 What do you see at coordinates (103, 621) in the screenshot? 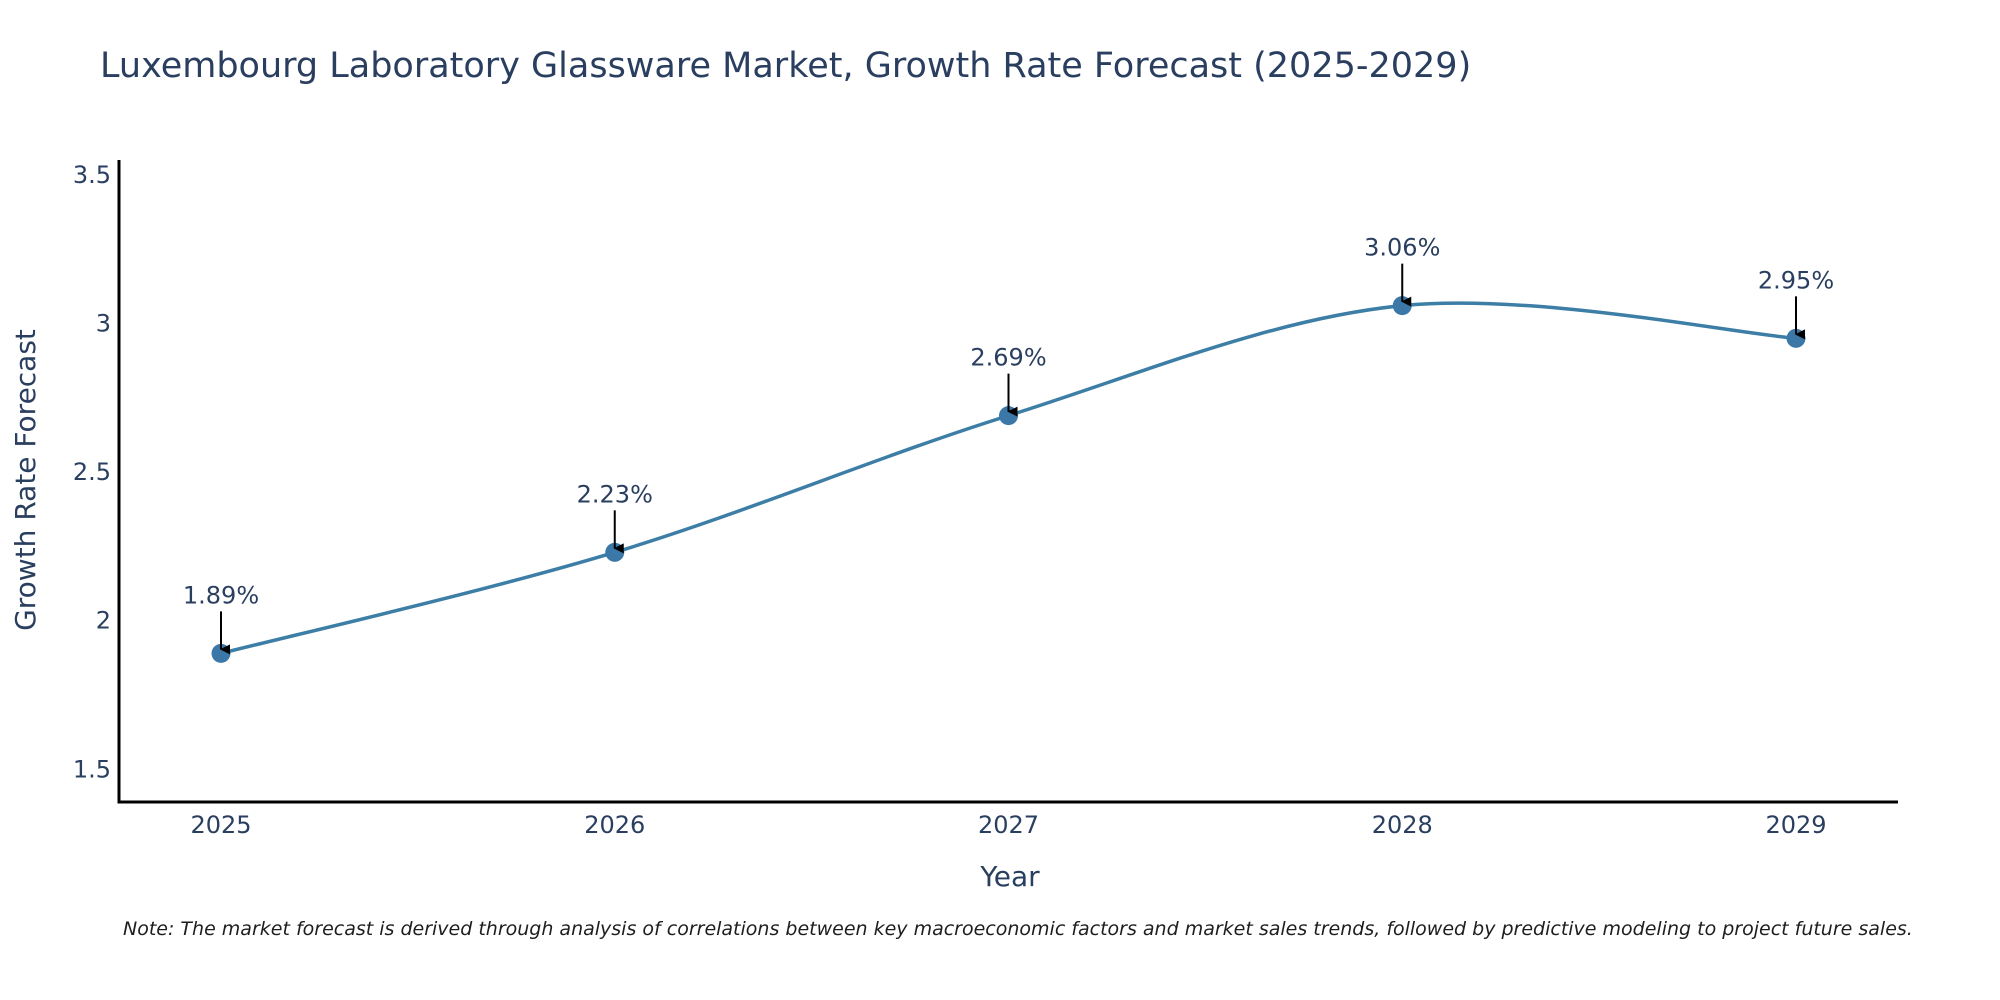
I see `y-tick-label: 2` at bounding box center [103, 621].